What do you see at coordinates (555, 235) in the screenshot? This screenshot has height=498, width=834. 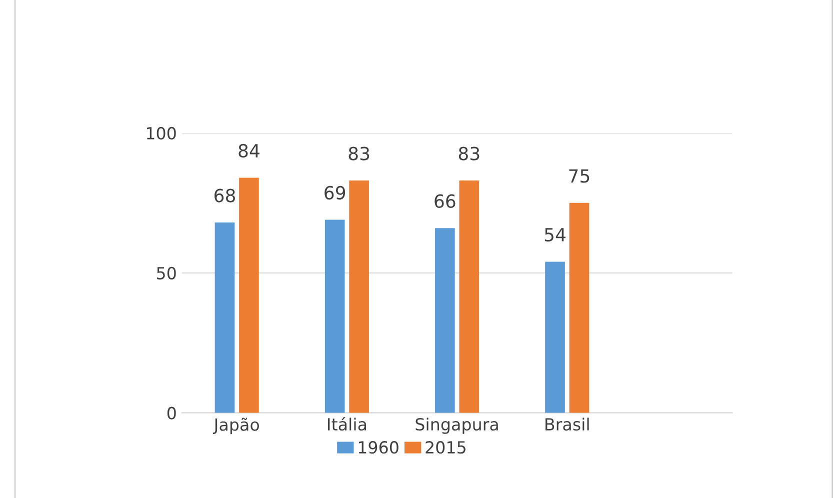 I see `data-label: 54` at bounding box center [555, 235].